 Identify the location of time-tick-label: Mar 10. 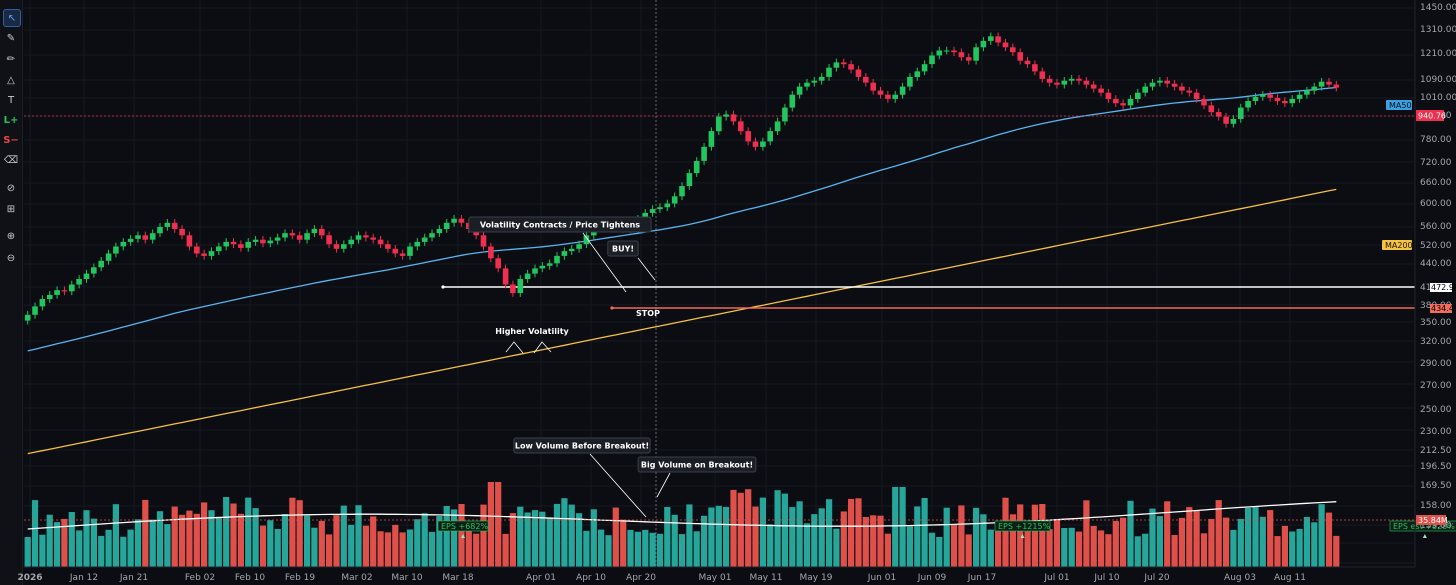
(407, 578).